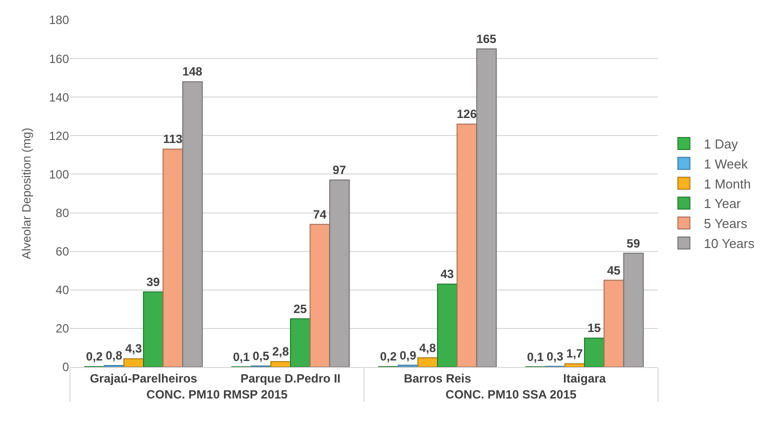  Describe the element at coordinates (133, 349) in the screenshot. I see `data-label: 4,3` at that location.